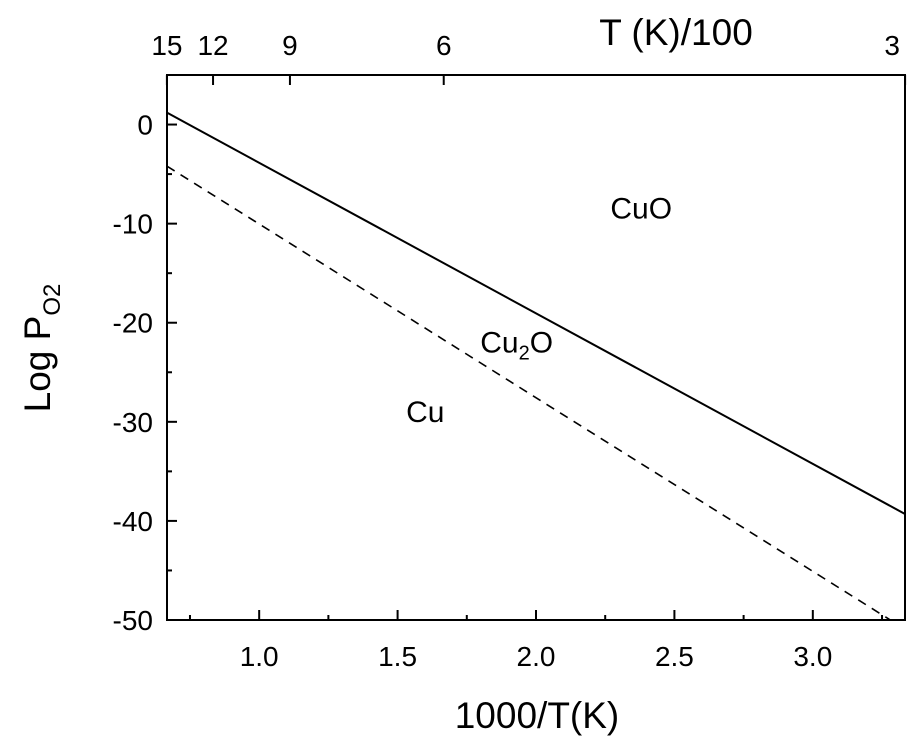 Image resolution: width=917 pixels, height=736 pixels. Describe the element at coordinates (676, 32) in the screenshot. I see `top-axis-label: T (K)/100` at that location.